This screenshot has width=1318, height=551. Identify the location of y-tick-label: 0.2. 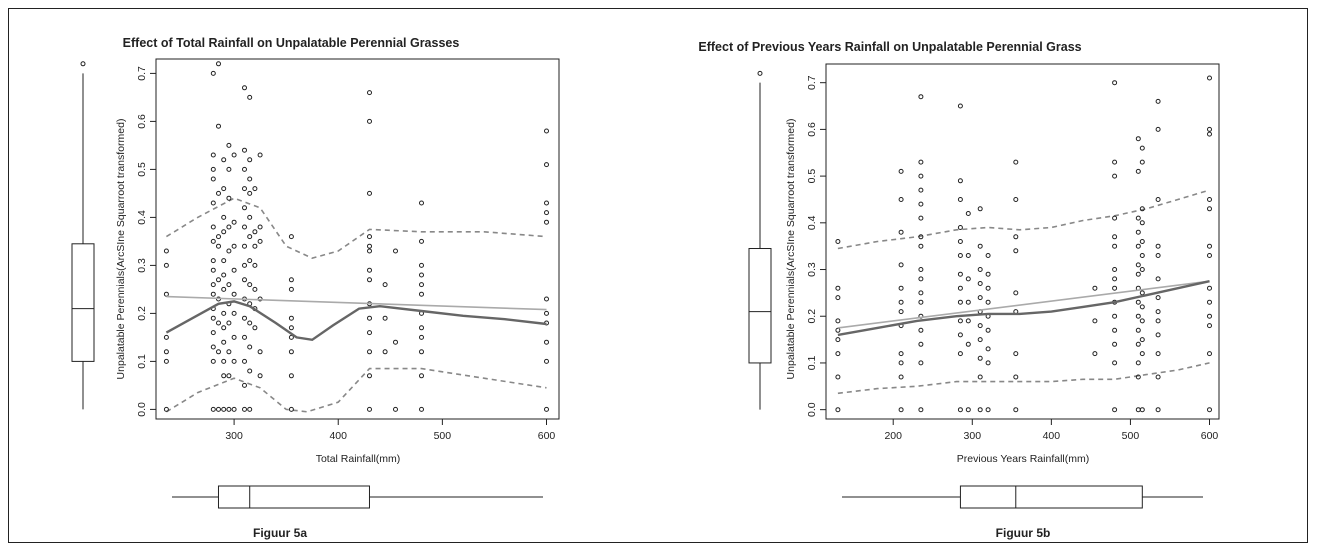
(812, 316).